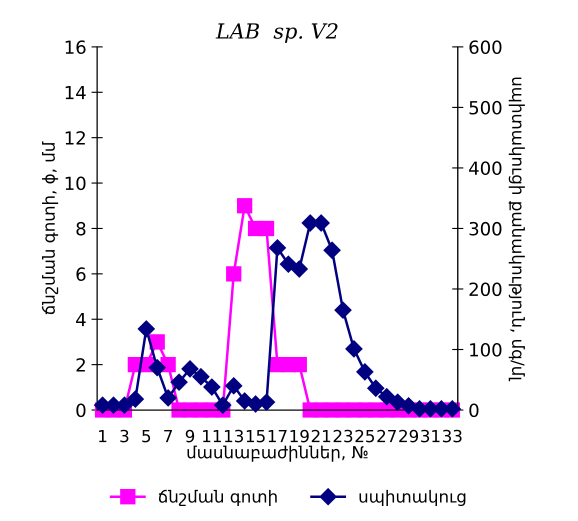 This screenshot has width=578, height=521. What do you see at coordinates (277, 436) in the screenshot?
I see `x-tick-label: 17` at bounding box center [277, 436].